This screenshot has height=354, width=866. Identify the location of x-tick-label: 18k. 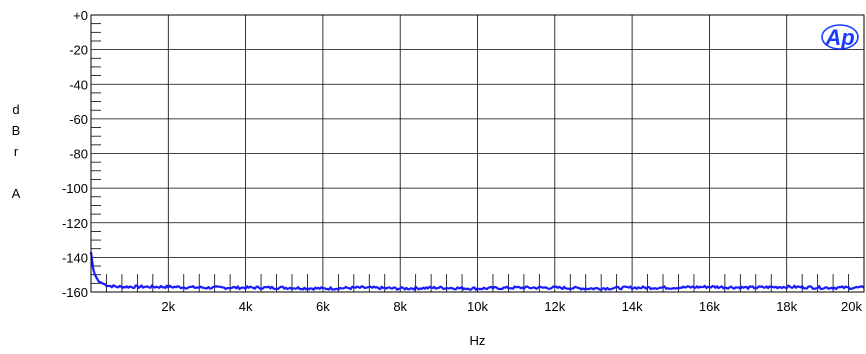
(786, 306).